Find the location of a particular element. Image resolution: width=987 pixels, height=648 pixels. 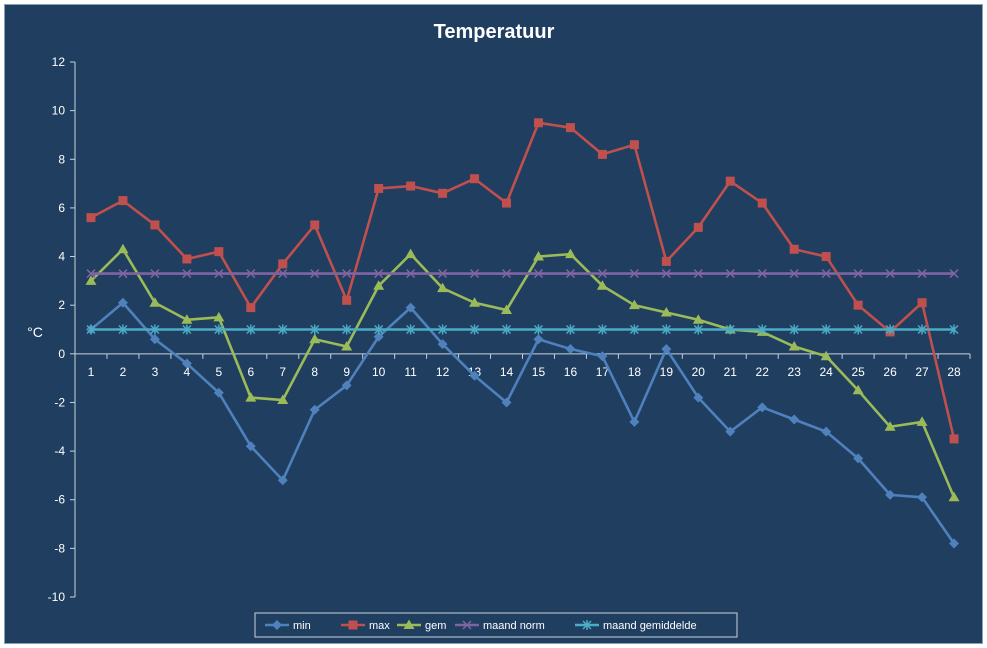

x-tick-label: 9 is located at coordinates (346, 372).